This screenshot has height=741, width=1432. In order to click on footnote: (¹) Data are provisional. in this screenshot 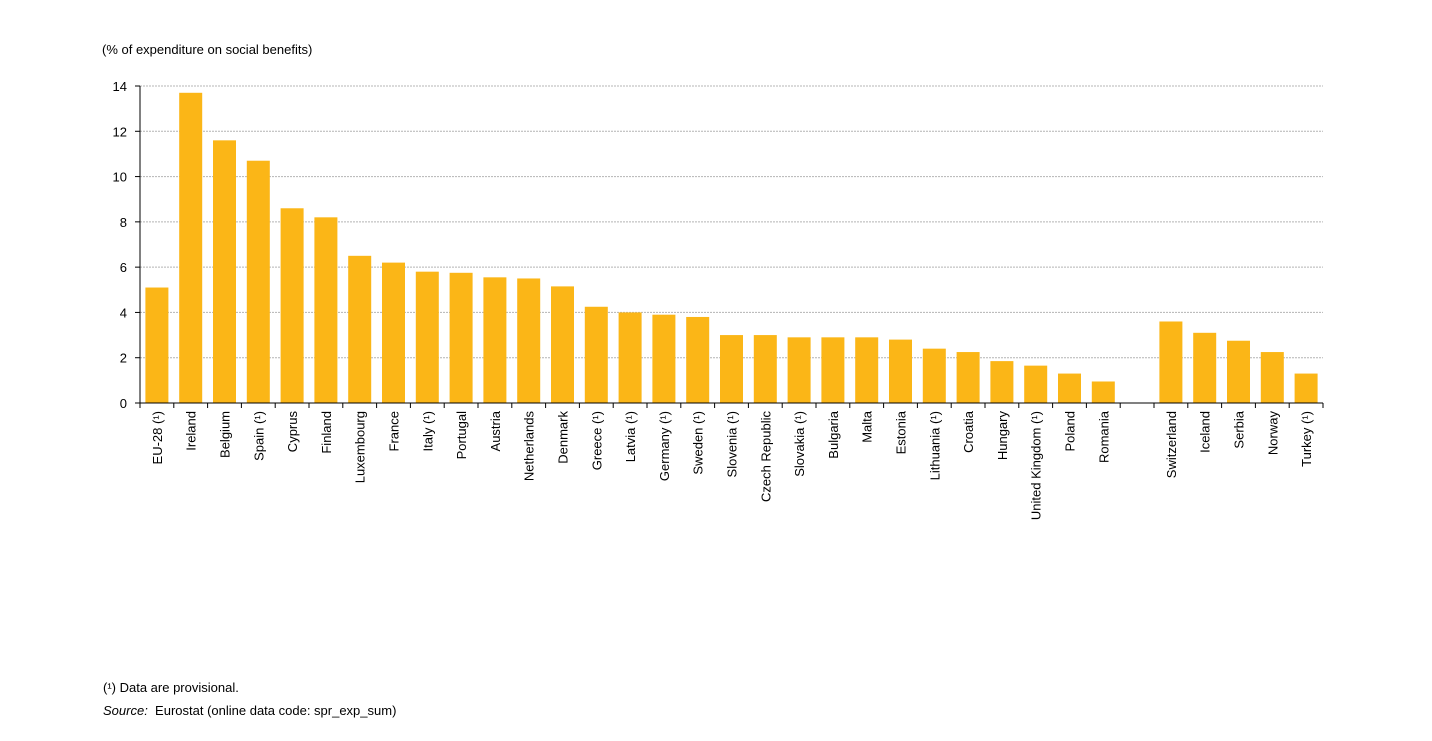, I will do `click(171, 687)`.